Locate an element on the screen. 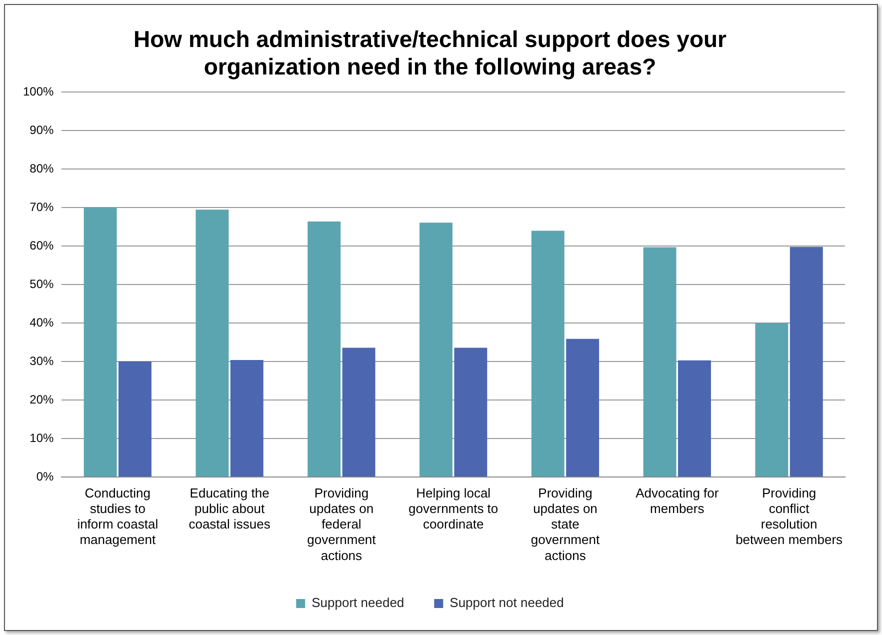 The image size is (882, 635). x-tick-label: Helping local governments to coordinate is located at coordinates (453, 508).